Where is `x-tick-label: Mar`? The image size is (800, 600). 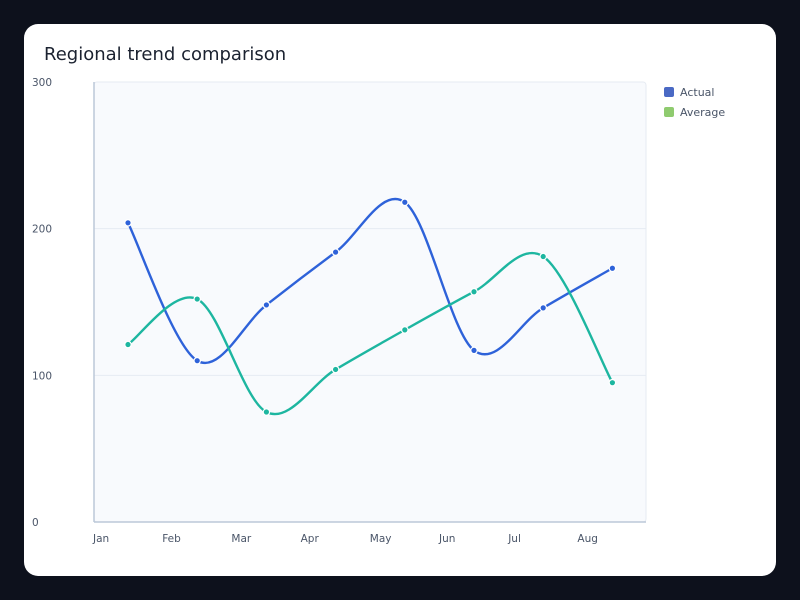
x-tick-label: Mar is located at coordinates (241, 539).